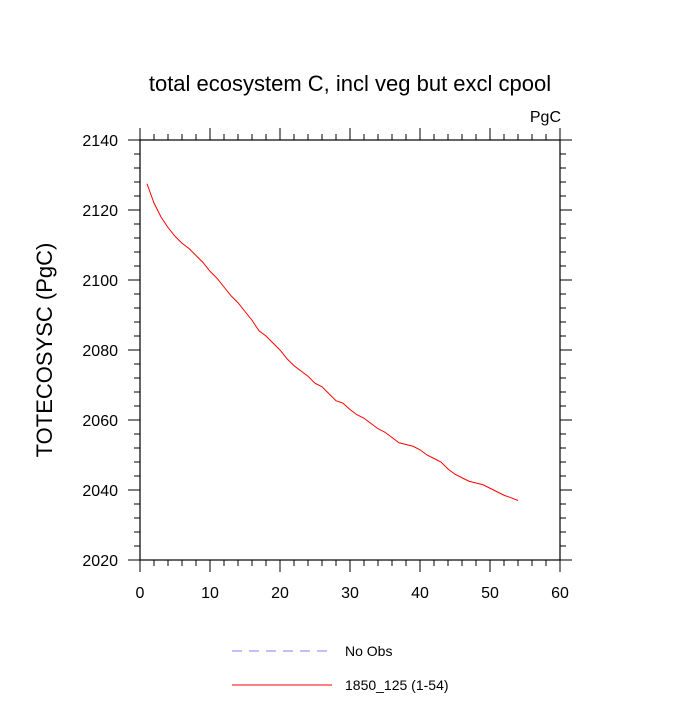 This screenshot has height=705, width=700. I want to click on x-tick-label: 30, so click(350, 593).